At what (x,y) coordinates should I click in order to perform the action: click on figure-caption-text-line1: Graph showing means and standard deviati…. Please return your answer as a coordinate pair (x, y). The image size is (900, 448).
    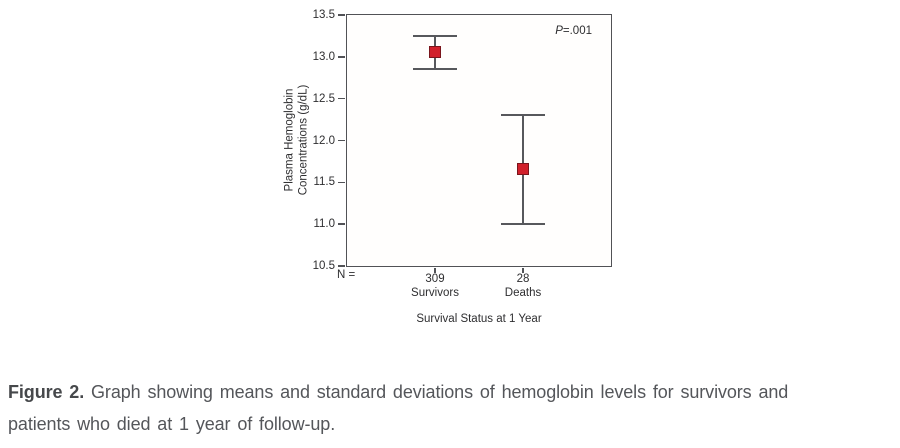
    Looking at the image, I should click on (440, 392).